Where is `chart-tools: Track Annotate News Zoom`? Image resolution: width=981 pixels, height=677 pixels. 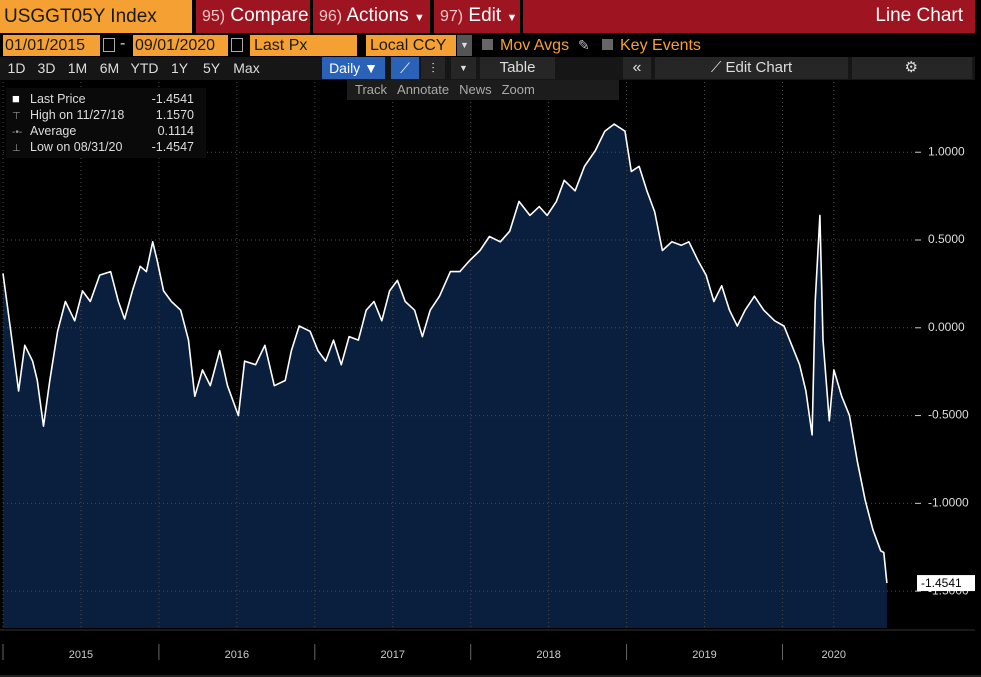 chart-tools: Track Annotate News Zoom is located at coordinates (483, 90).